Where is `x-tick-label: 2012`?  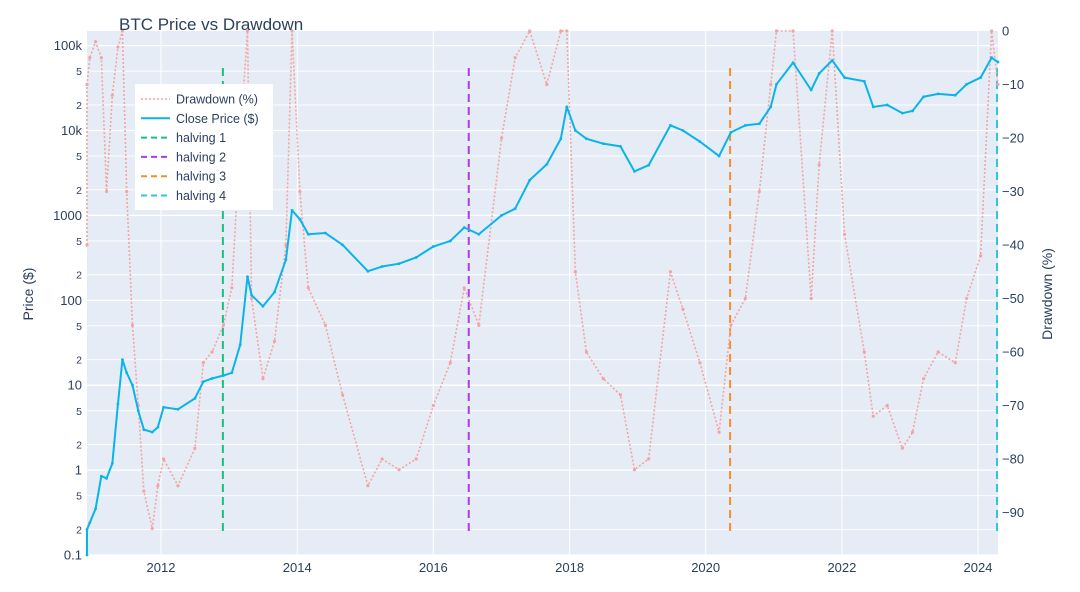 x-tick-label: 2012 is located at coordinates (161, 567).